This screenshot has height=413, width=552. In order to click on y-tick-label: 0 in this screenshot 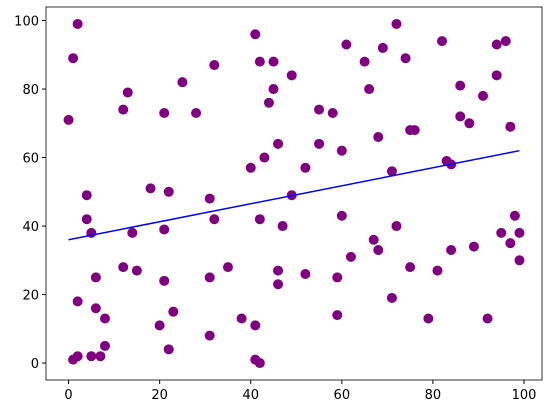, I will do `click(35, 364)`.